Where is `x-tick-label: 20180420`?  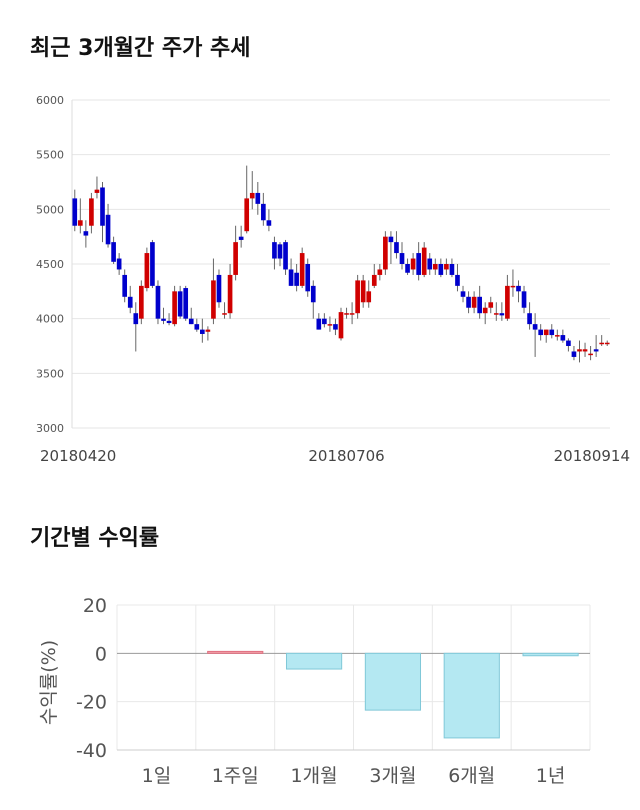
x-tick-label: 20180420 is located at coordinates (78, 456).